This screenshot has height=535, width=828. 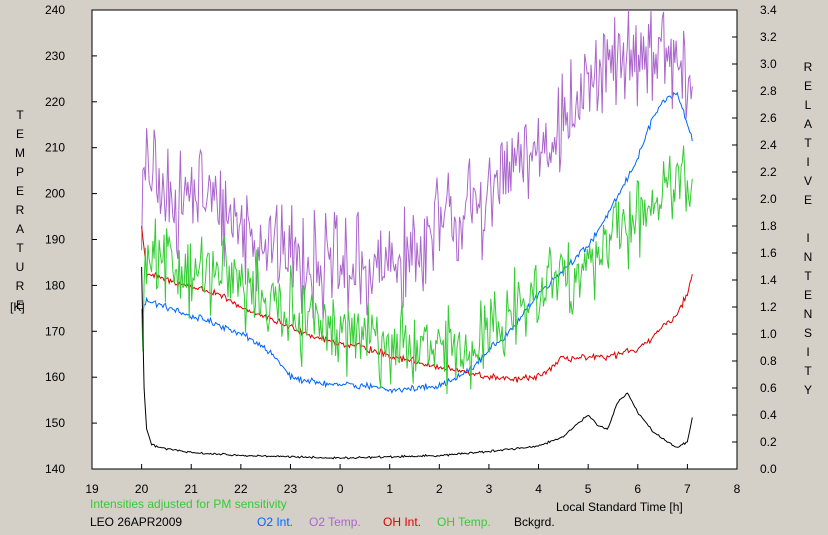 I want to click on legend-bckgrd: Bckgrd., so click(x=534, y=522).